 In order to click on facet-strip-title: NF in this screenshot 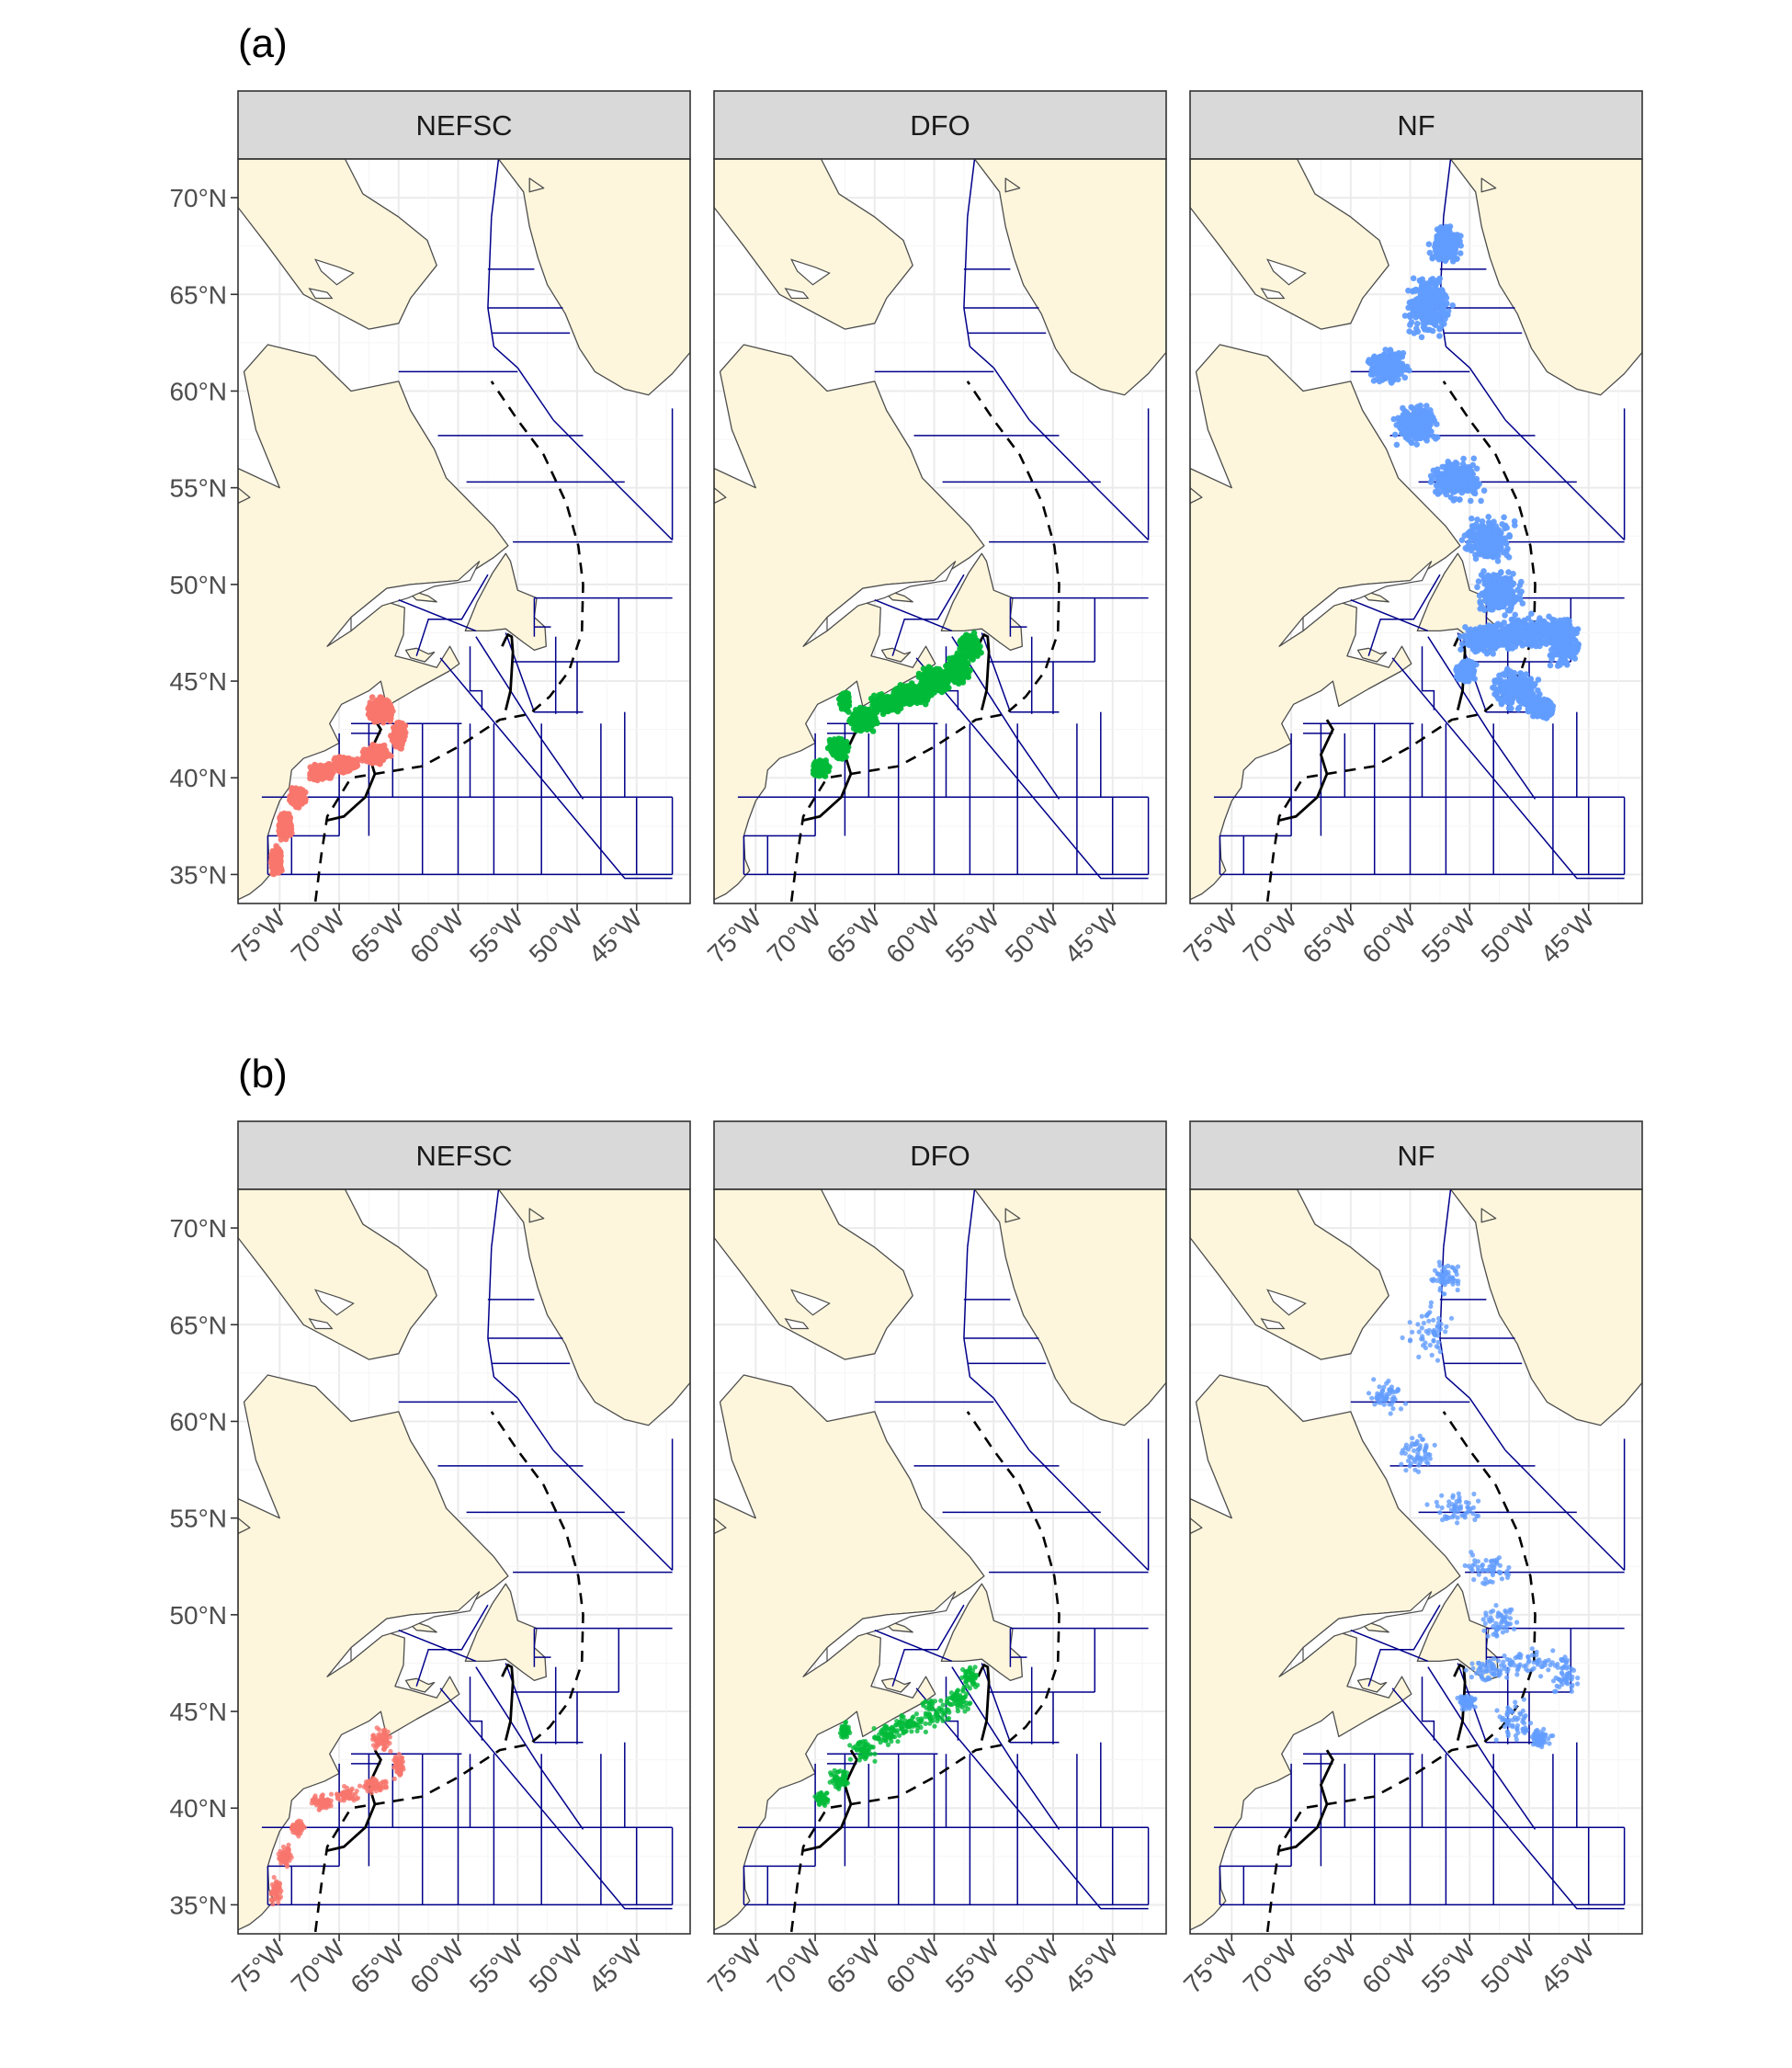, I will do `click(1416, 125)`.